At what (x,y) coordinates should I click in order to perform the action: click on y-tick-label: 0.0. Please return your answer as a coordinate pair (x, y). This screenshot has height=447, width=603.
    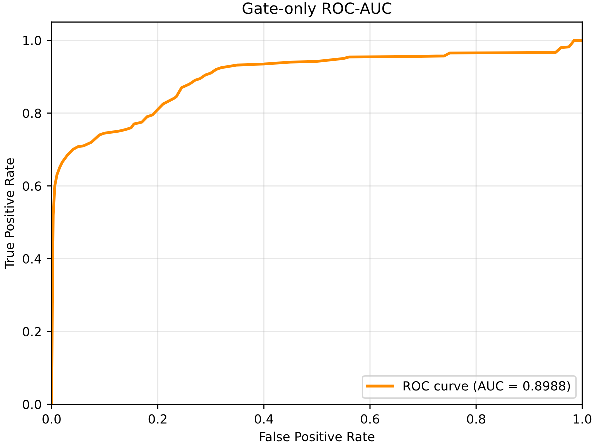
    Looking at the image, I should click on (32, 405).